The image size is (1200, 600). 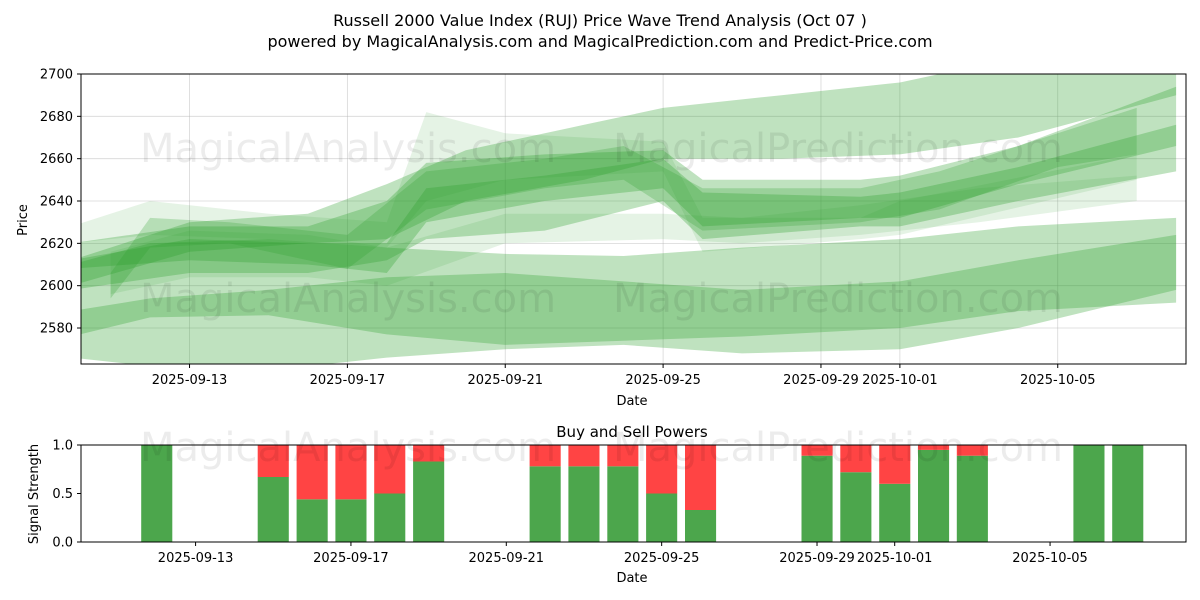 What do you see at coordinates (631, 401) in the screenshot?
I see `price-x-axis-label: Date` at bounding box center [631, 401].